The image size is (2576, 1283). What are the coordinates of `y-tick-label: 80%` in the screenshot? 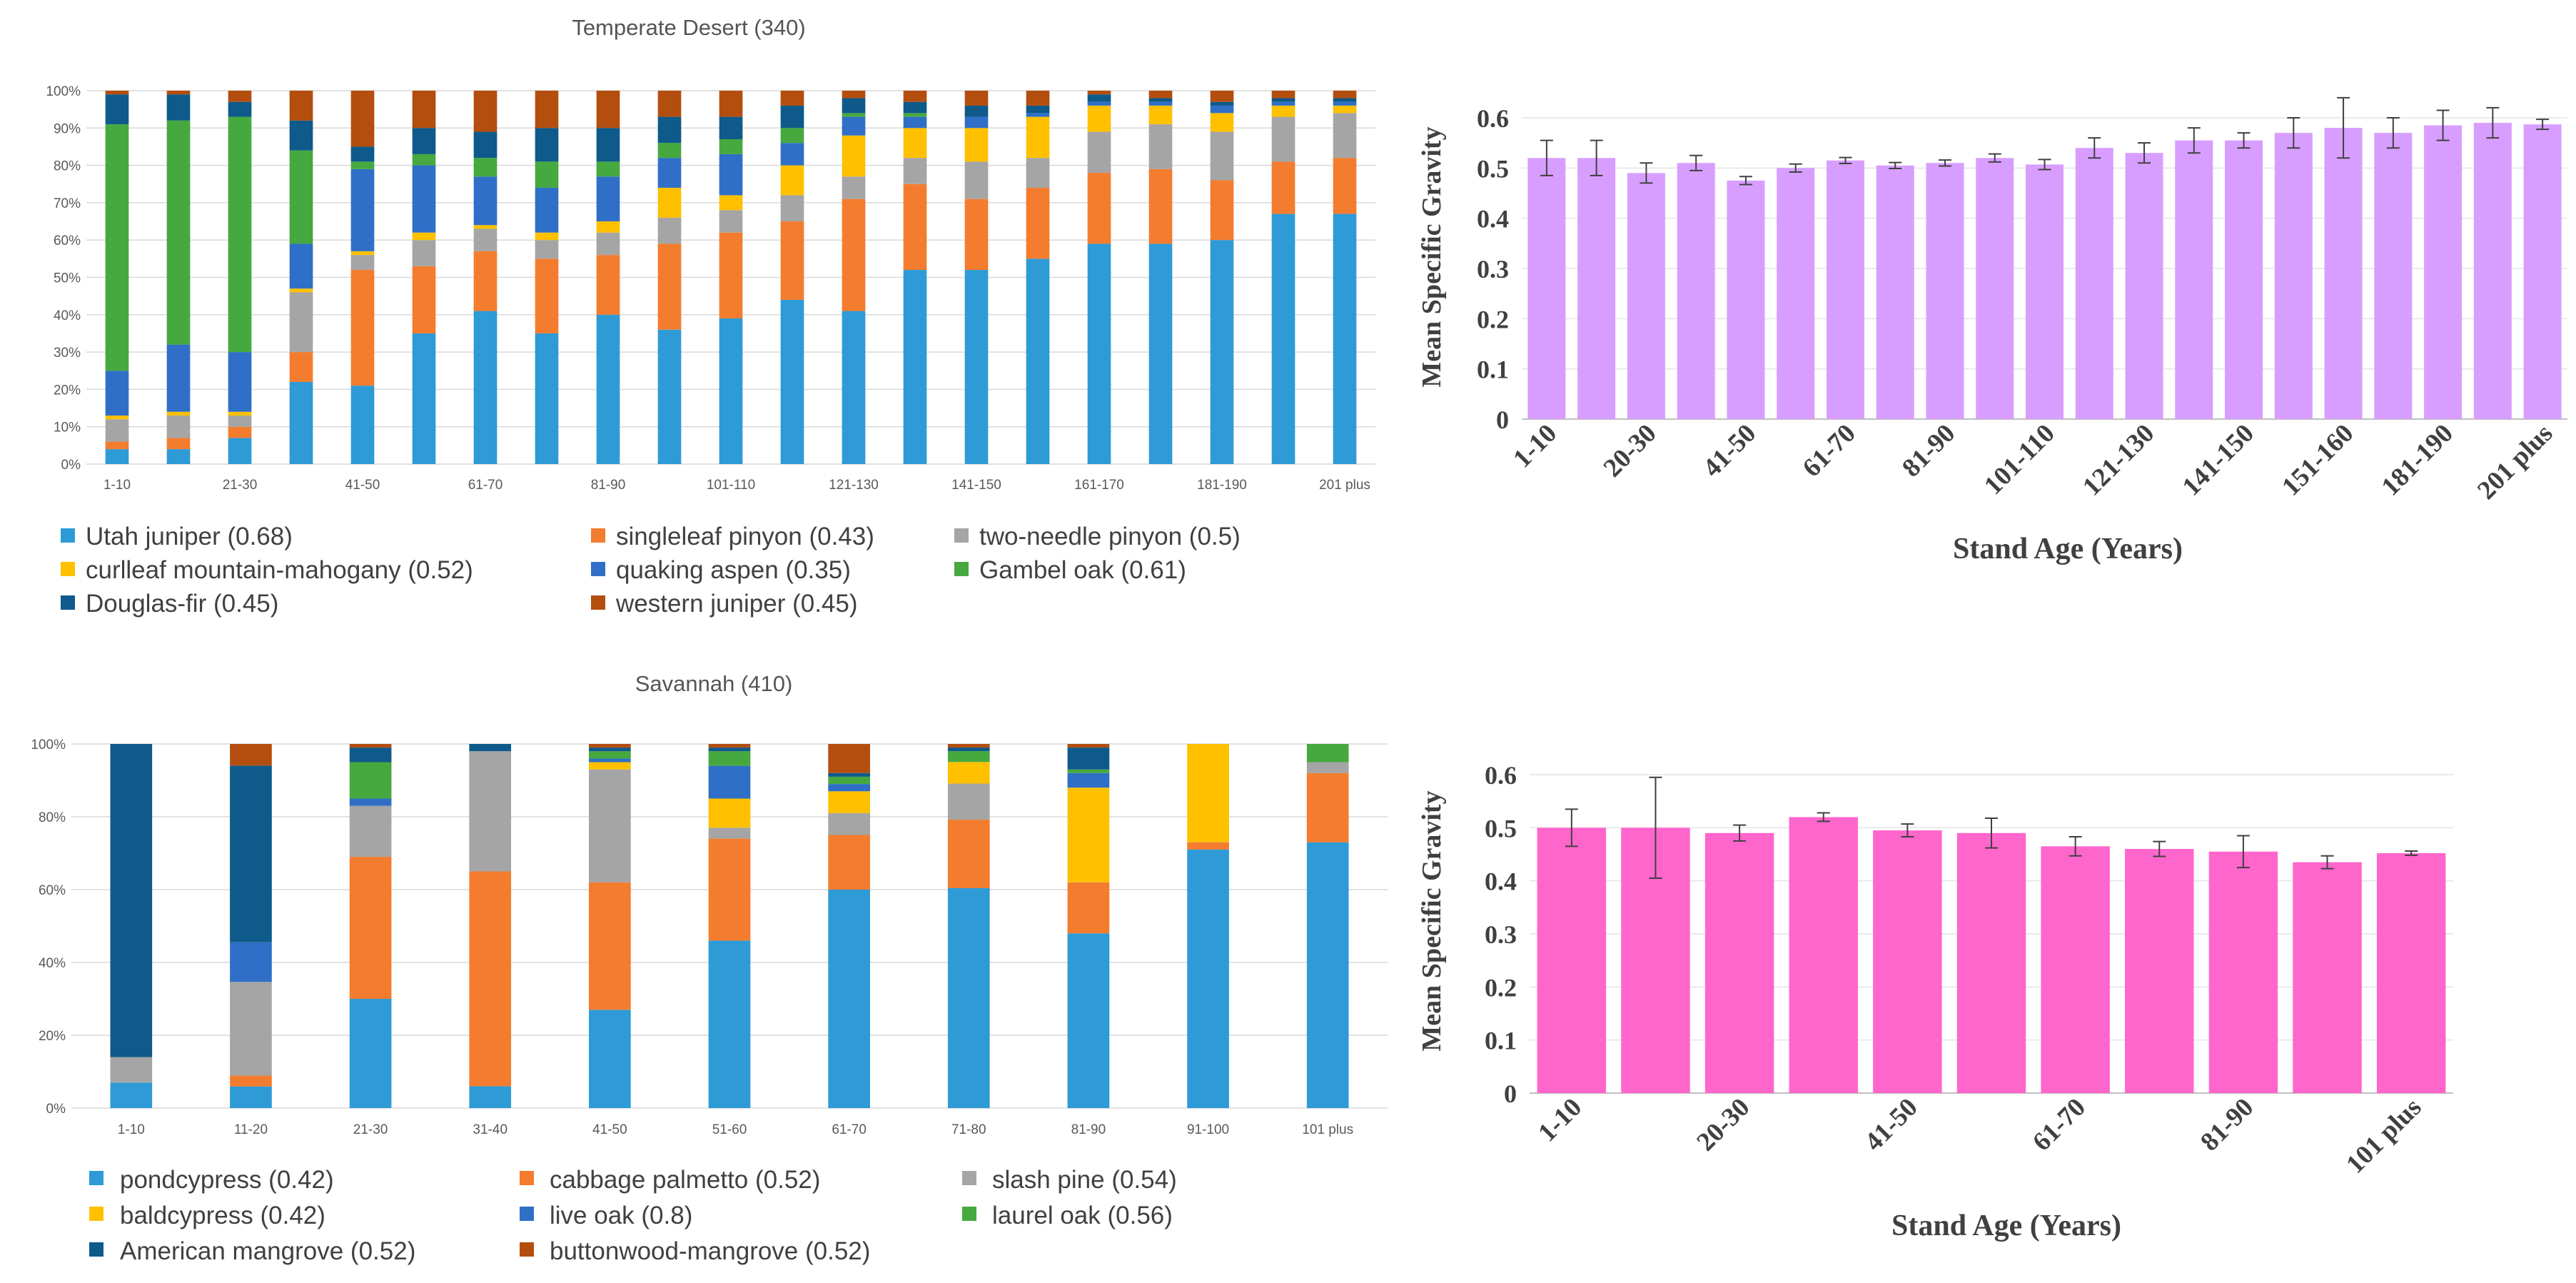 It's located at (52, 817).